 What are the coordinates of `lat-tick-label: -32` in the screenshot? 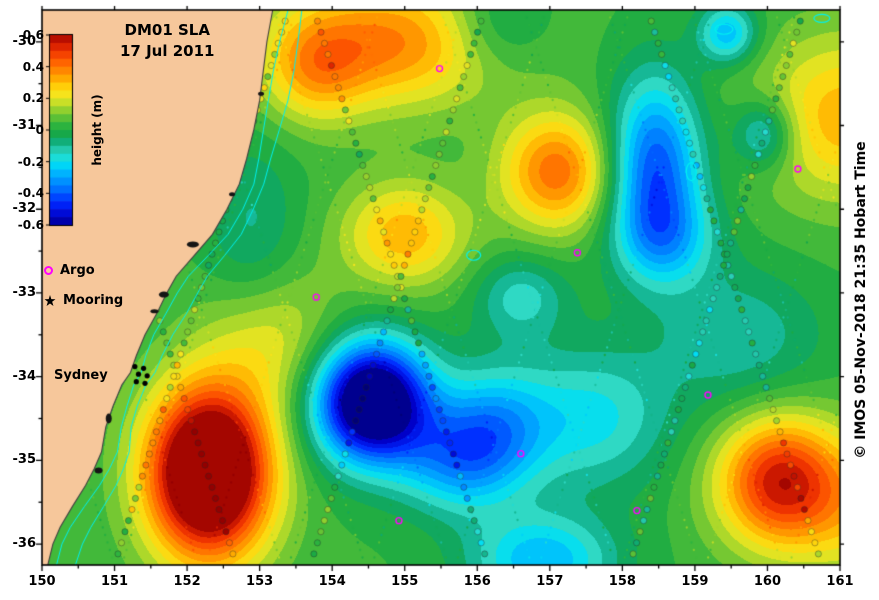 It's located at (24, 209).